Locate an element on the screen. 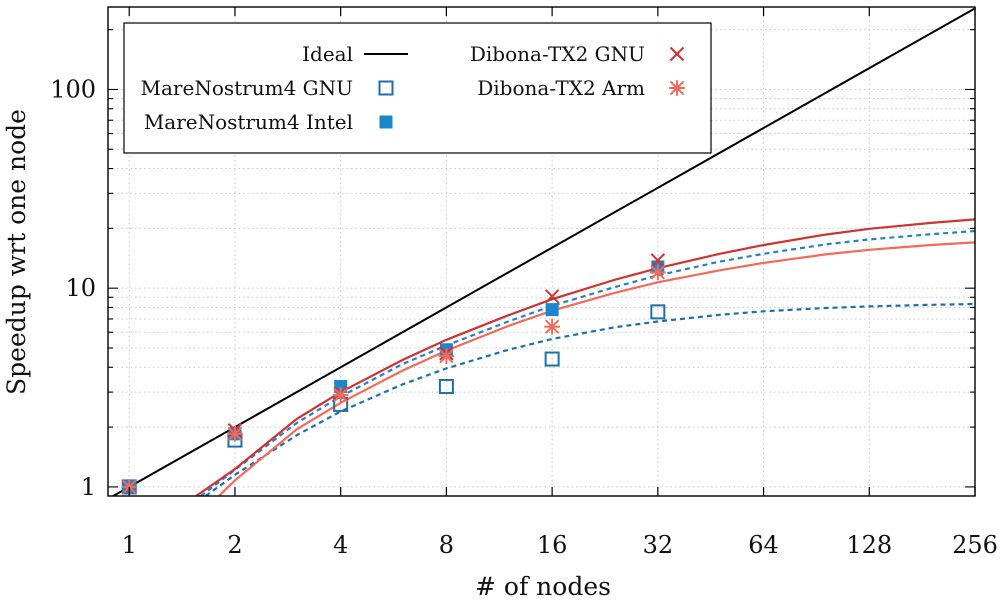 The image size is (1005, 605). legend-marker-tx2-arm is located at coordinates (677, 88).